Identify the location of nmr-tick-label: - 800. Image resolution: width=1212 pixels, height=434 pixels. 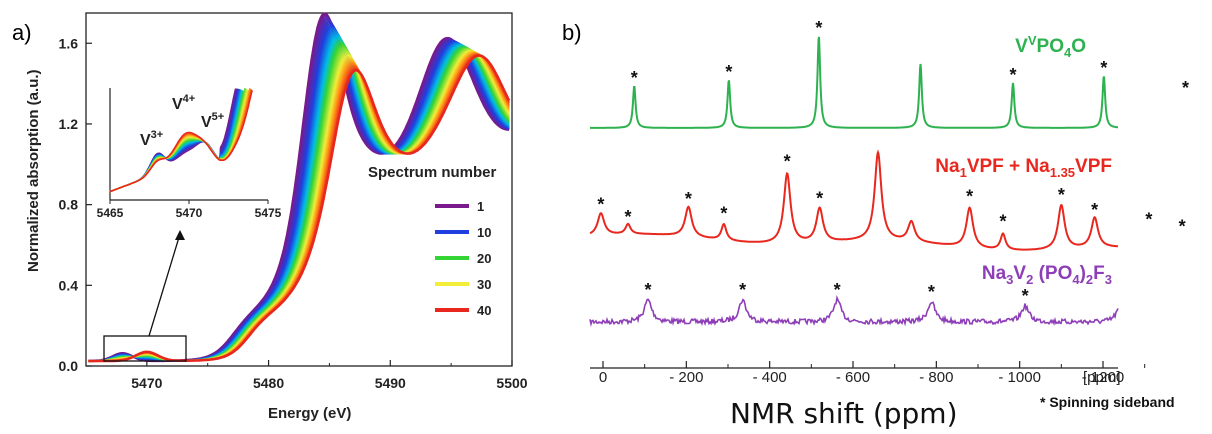
(936, 377).